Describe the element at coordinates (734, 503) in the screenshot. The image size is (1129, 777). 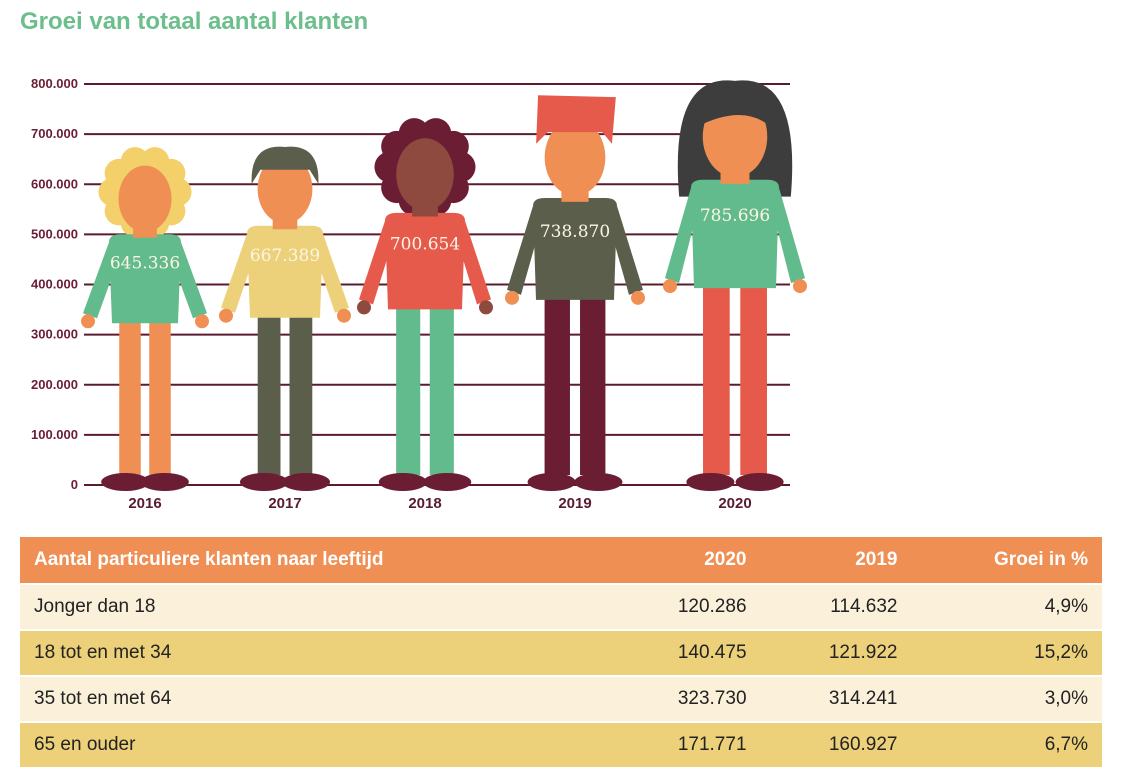
I see `x-tick-label: 2020` at that location.